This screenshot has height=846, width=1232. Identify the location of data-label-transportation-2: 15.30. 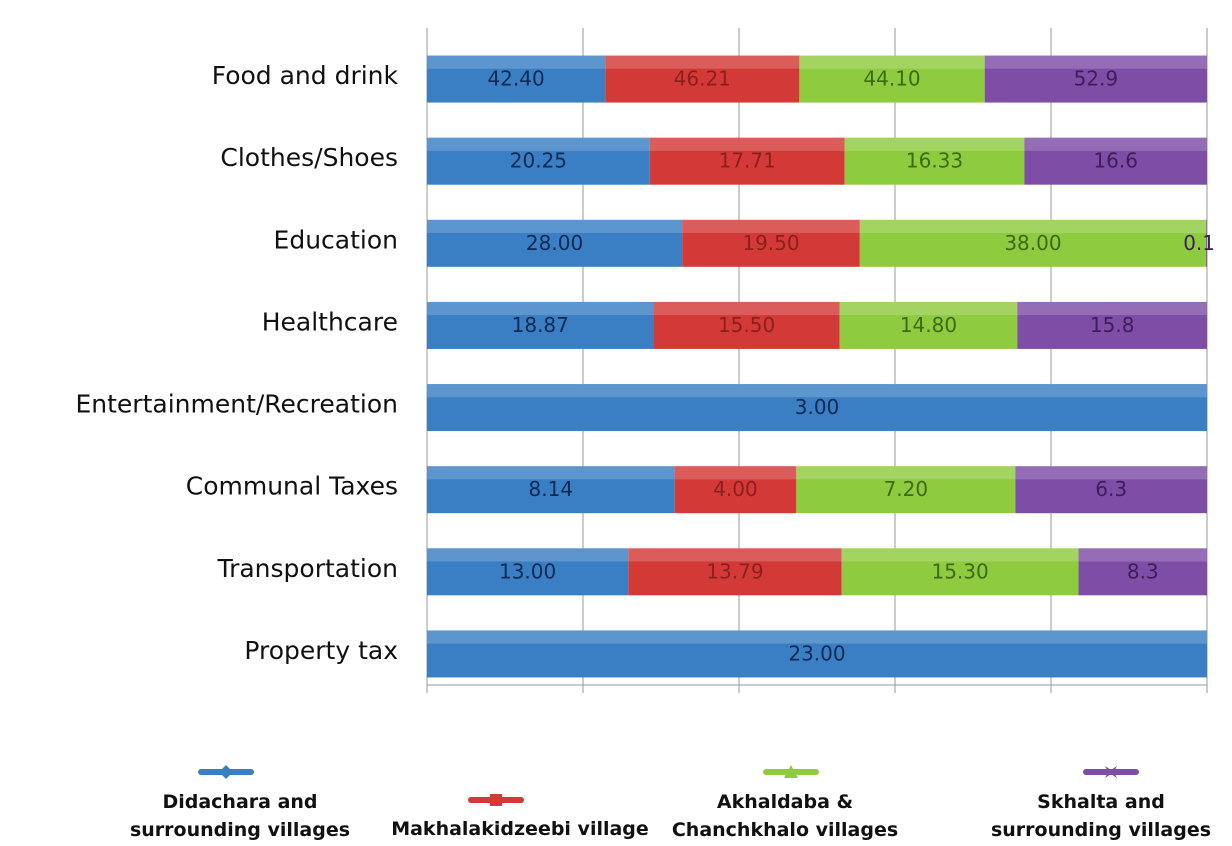
(959, 571).